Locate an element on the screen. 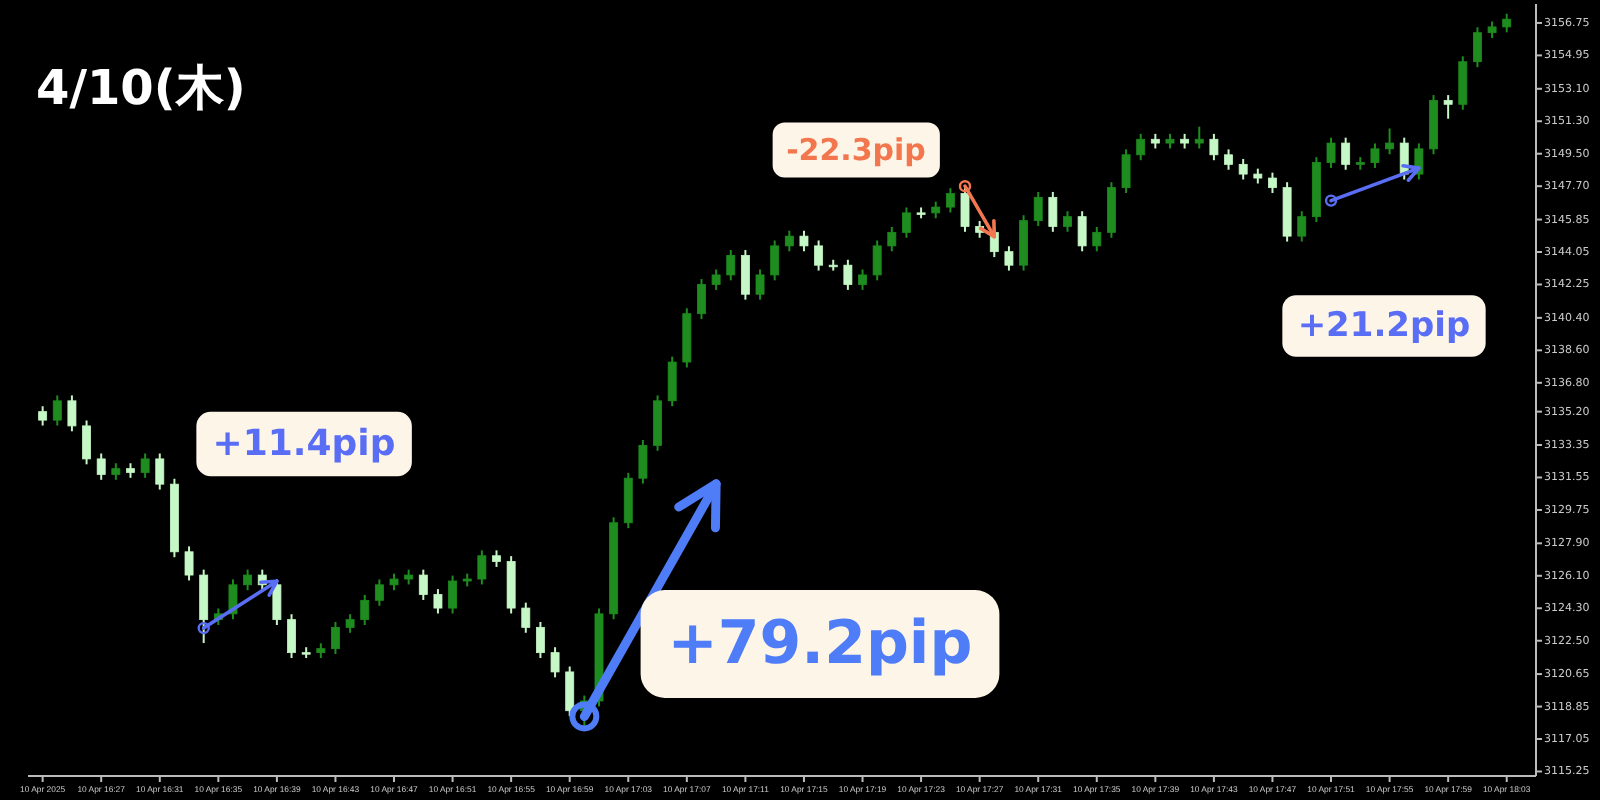 Image resolution: width=1600 pixels, height=800 pixels. annotation: +79.2pip is located at coordinates (820, 644).